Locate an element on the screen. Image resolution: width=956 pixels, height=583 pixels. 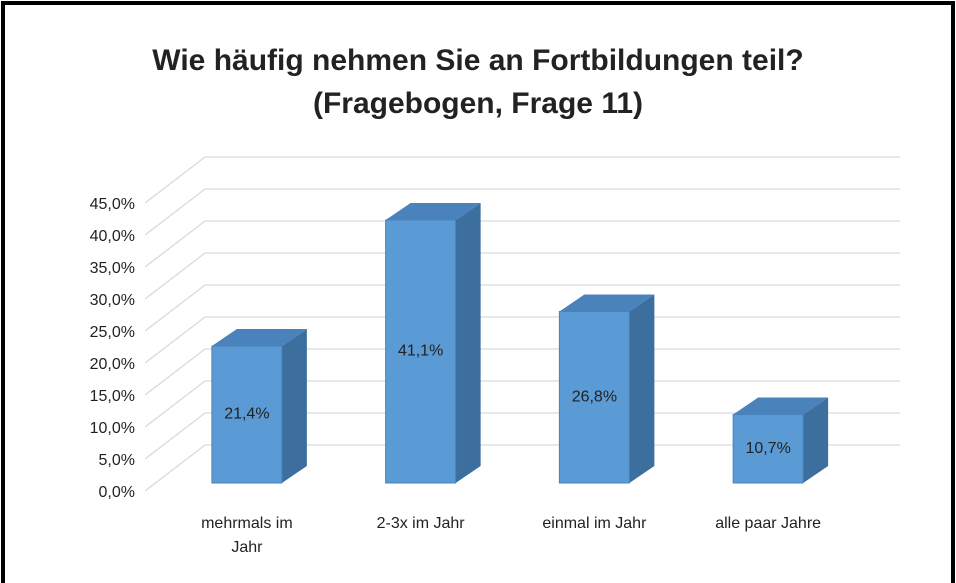
x-tick-label: einmal im Jahr is located at coordinates (594, 523).